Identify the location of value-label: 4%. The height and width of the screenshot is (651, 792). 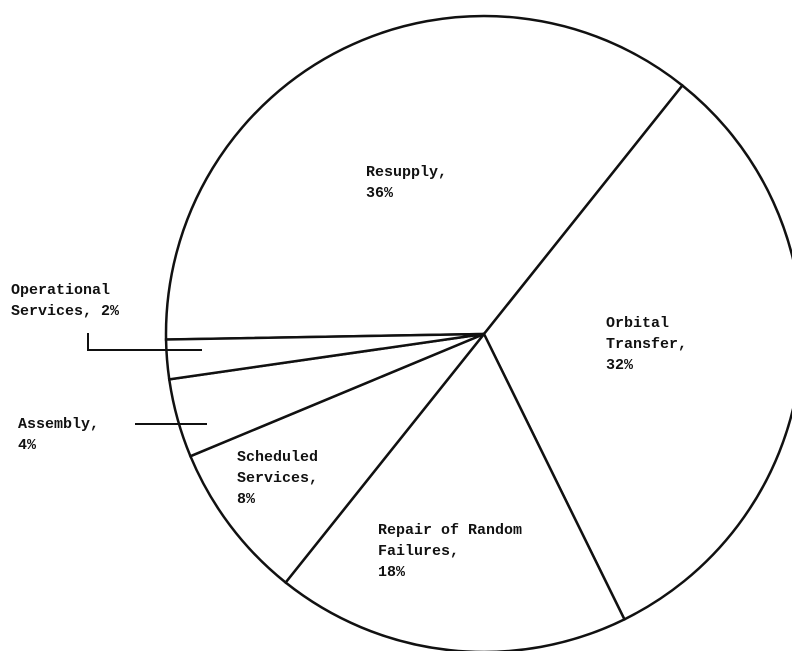
(27, 445).